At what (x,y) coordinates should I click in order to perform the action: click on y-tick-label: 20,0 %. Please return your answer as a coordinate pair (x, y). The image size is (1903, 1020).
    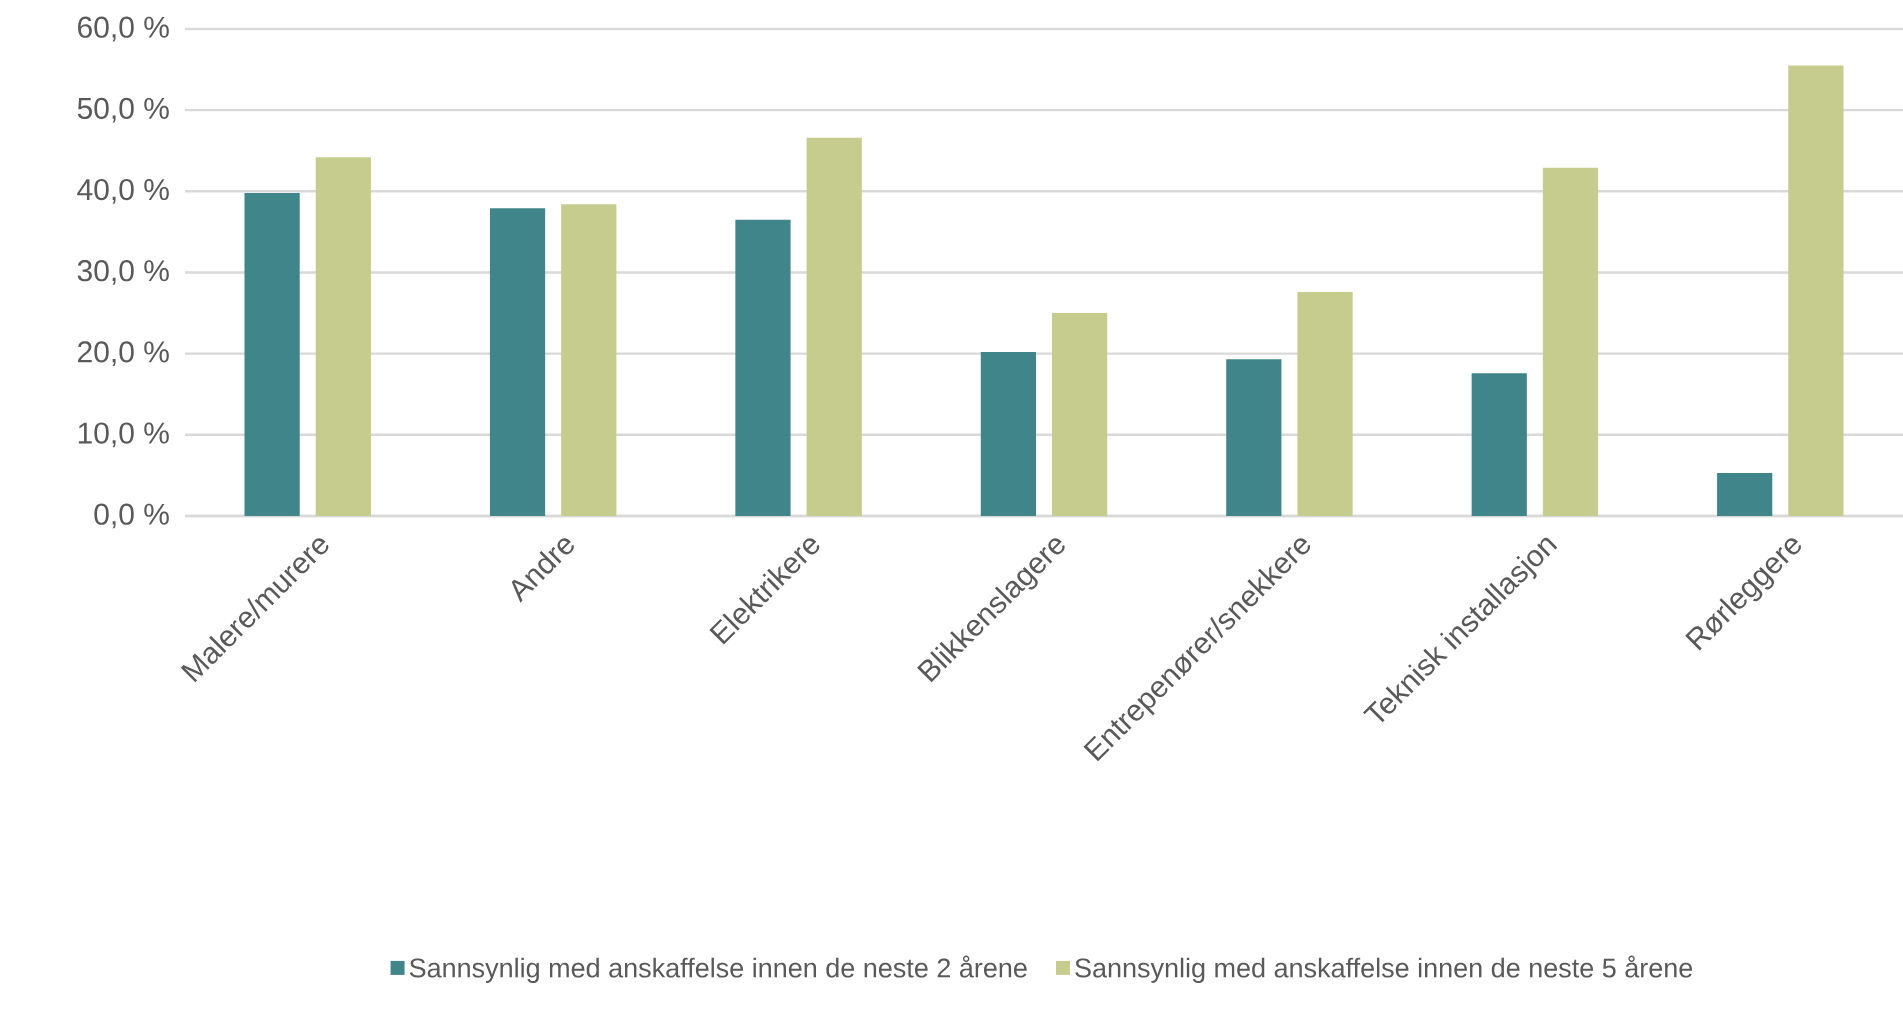
    Looking at the image, I should click on (123, 354).